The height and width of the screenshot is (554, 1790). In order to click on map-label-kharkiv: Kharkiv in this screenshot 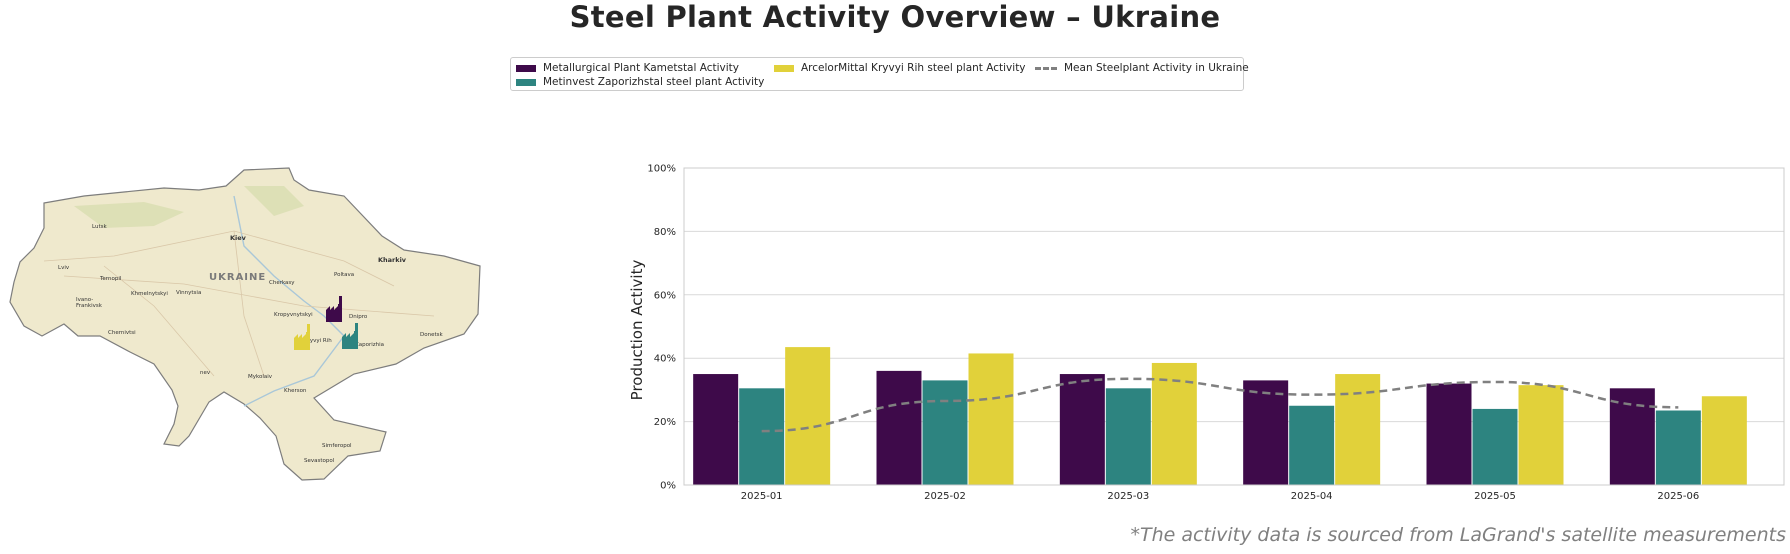, I will do `click(392, 260)`.